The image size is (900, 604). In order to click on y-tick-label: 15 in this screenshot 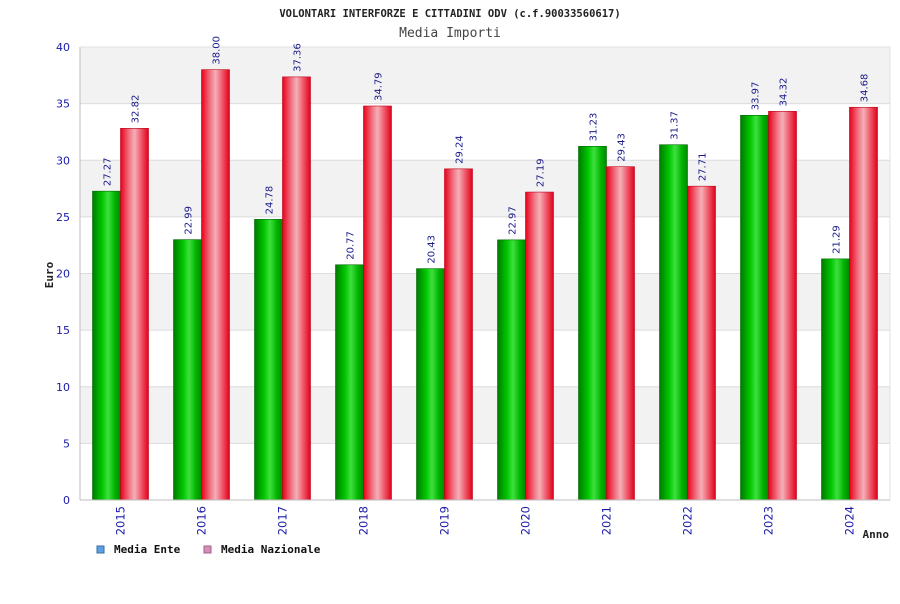, I will do `click(63, 330)`.